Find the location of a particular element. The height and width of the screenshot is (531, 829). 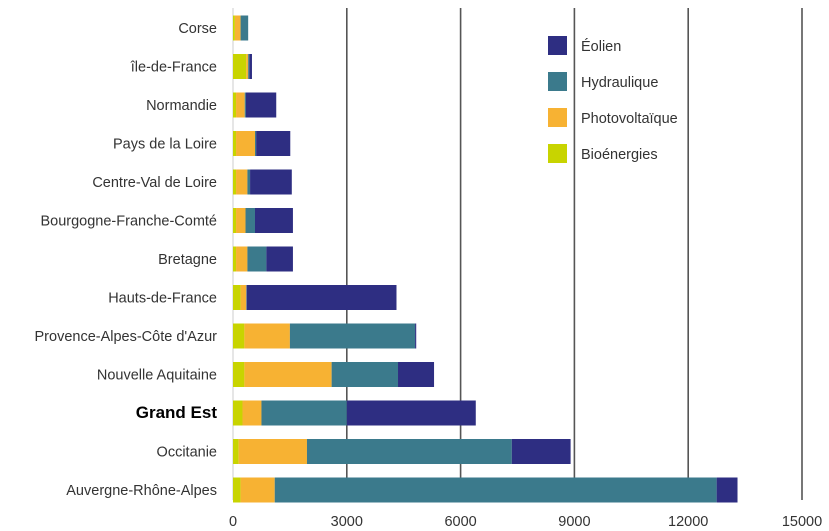

category-label-hauts-de-france: Hauts-de-France is located at coordinates (162, 299).